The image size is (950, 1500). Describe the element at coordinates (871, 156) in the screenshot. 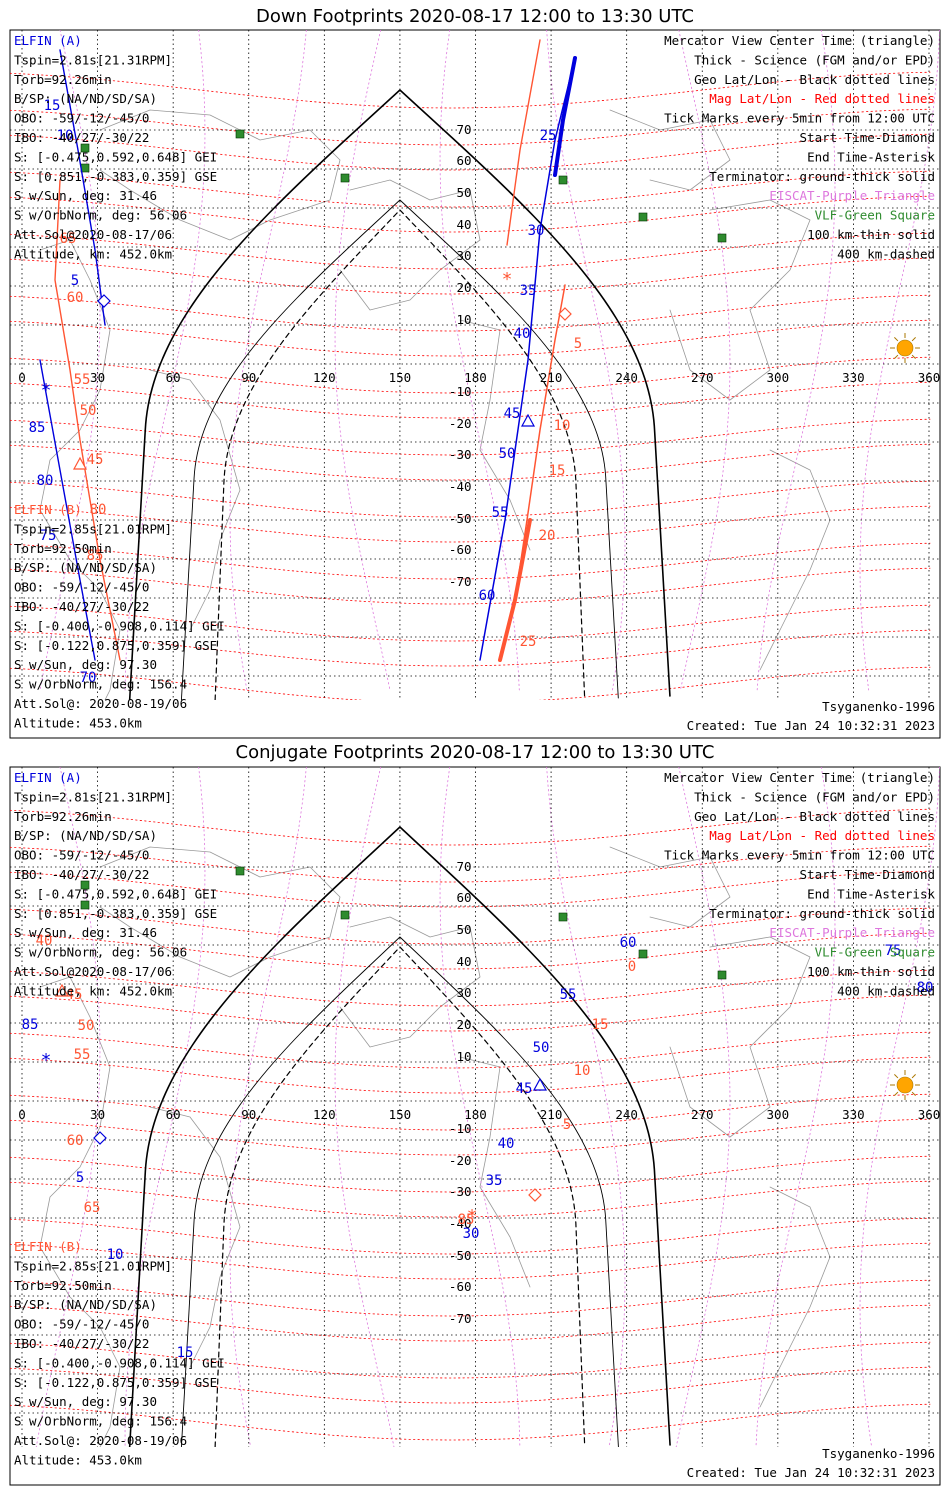

I see `legend-entry: End Time-Asterisk` at that location.